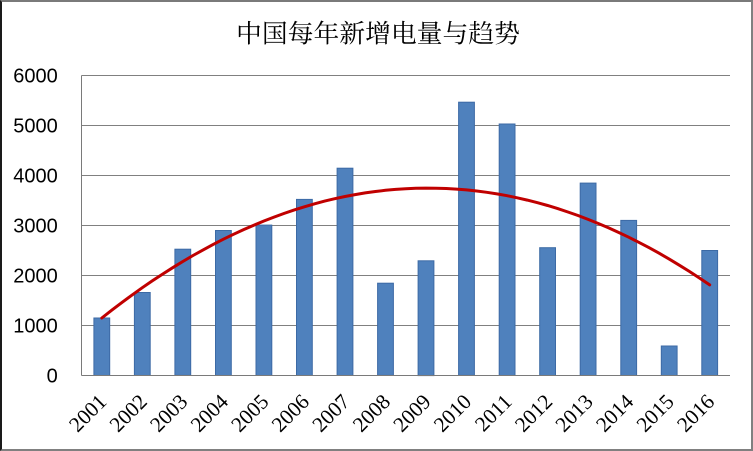  What do you see at coordinates (290, 412) in the screenshot?
I see `svg-text: 2006` at bounding box center [290, 412].